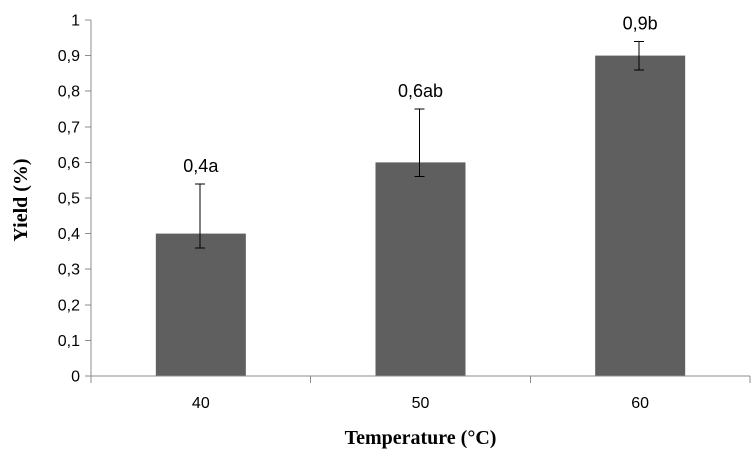 The width and height of the screenshot is (751, 455). Describe the element at coordinates (201, 166) in the screenshot. I see `data-label: 0,4a` at that location.